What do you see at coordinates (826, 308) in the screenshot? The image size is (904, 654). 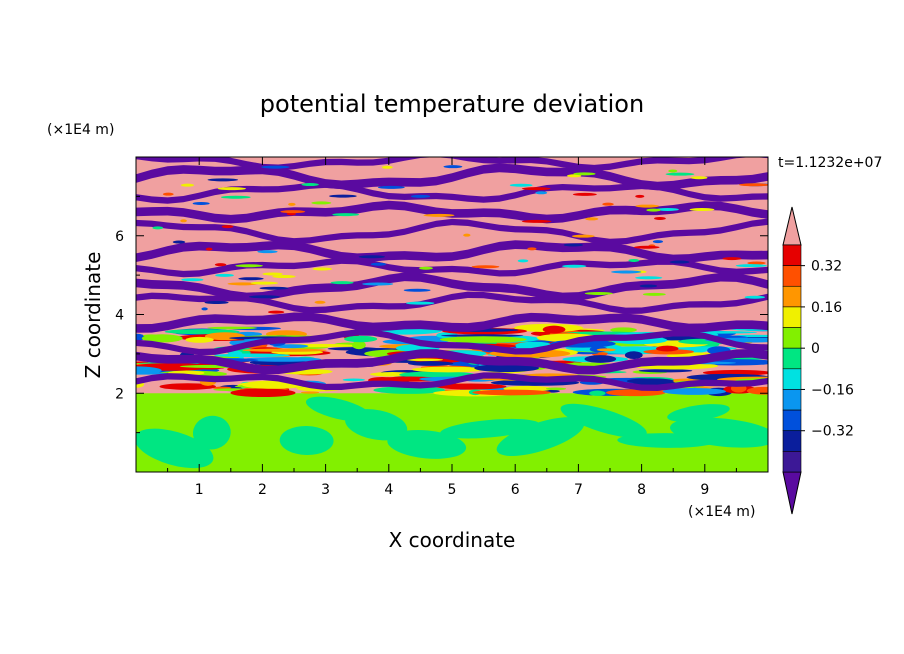 I see `colorbar-tick-label: 0.16` at bounding box center [826, 308].